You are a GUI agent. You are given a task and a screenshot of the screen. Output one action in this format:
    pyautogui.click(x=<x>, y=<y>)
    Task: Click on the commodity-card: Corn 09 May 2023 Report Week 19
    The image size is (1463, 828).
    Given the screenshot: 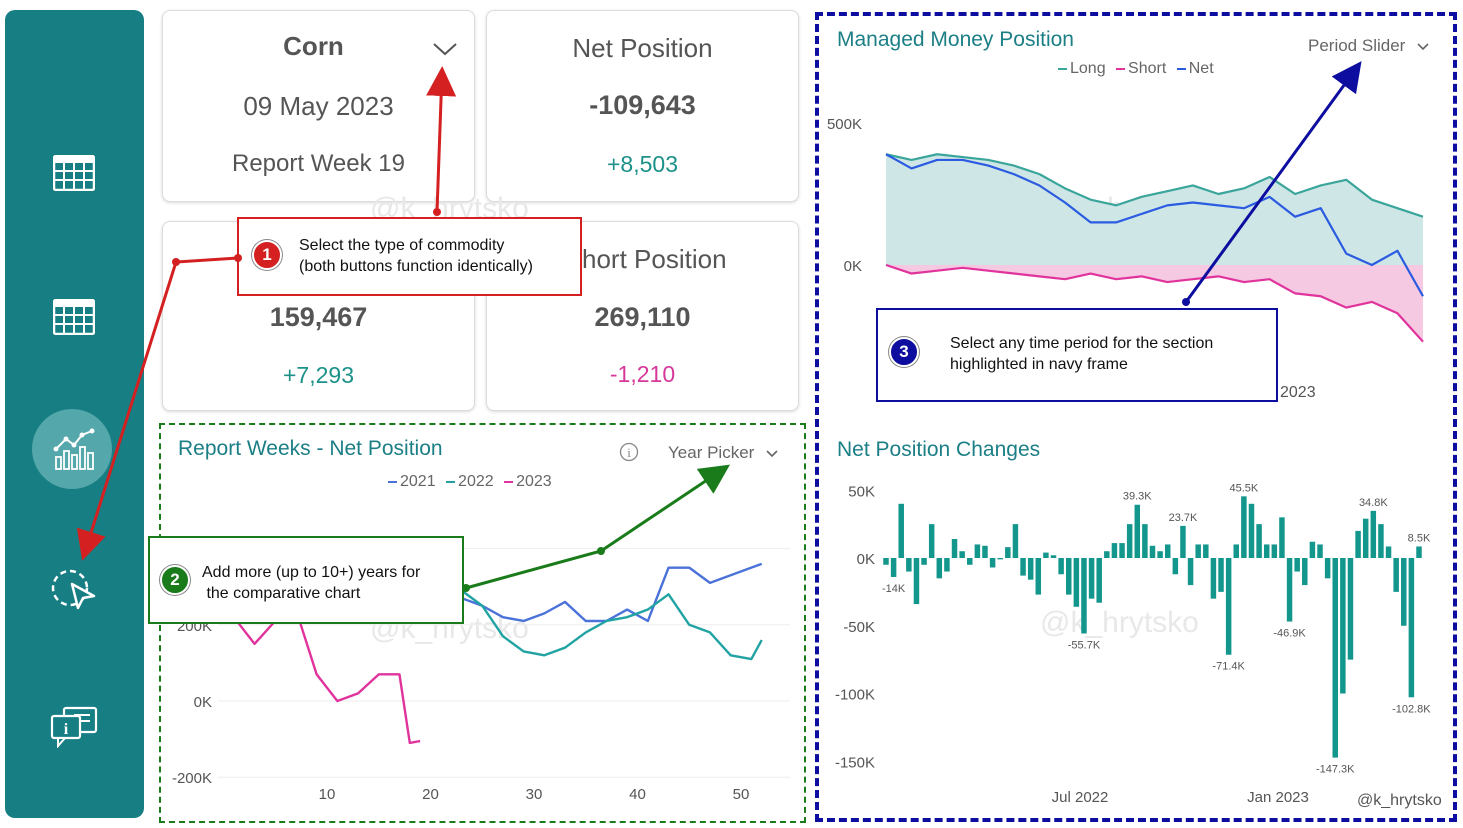 What is the action you would take?
    pyautogui.click(x=318, y=106)
    